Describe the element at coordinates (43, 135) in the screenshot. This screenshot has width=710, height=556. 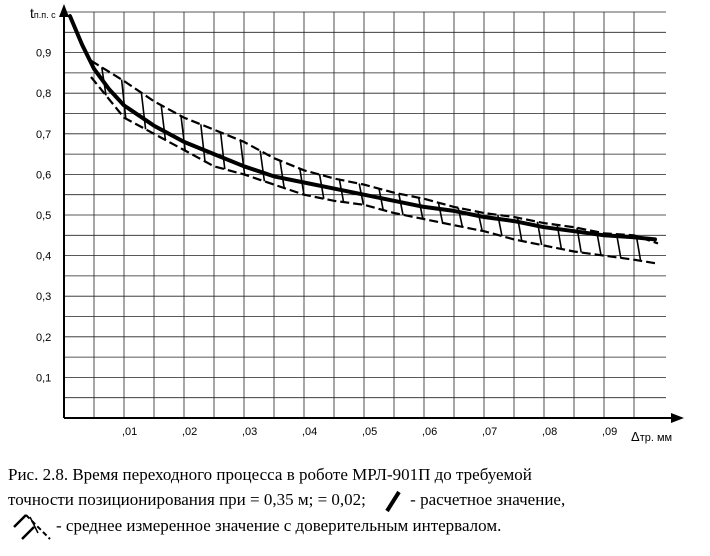
I see `y-tick-label: 0,7` at that location.